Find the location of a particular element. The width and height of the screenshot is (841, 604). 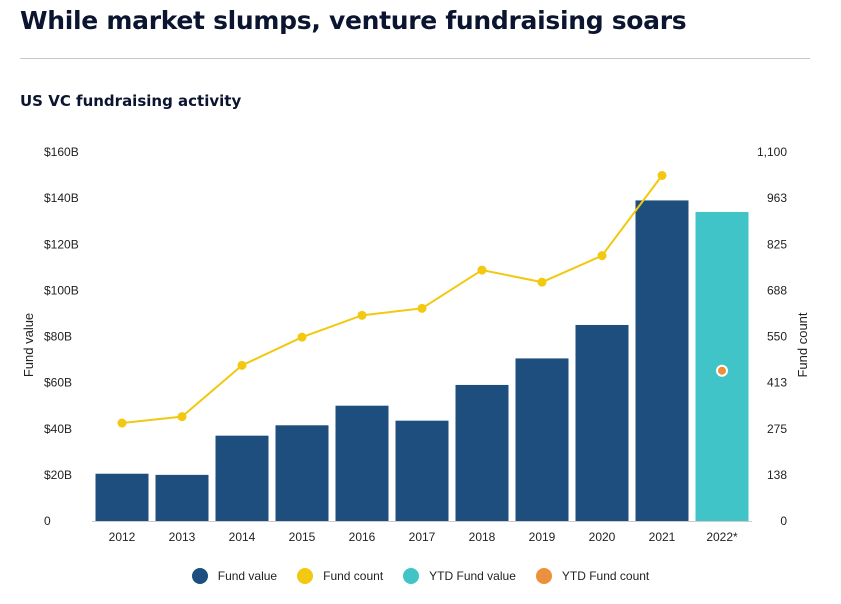

ytd-fund-count-point is located at coordinates (722, 370).